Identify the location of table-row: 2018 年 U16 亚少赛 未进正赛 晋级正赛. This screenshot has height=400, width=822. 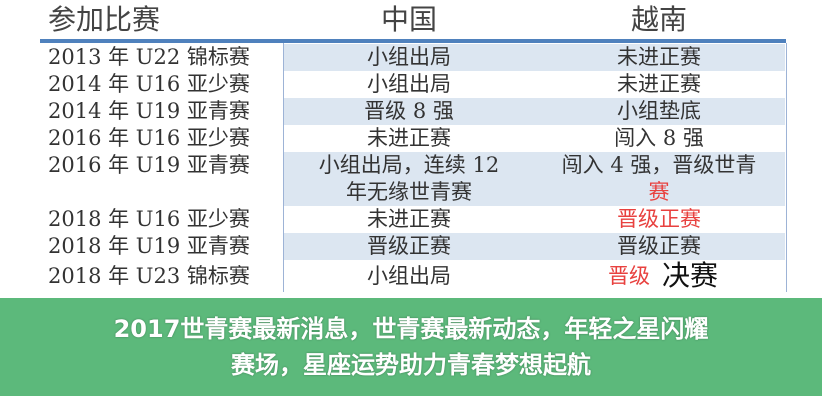
(411, 219).